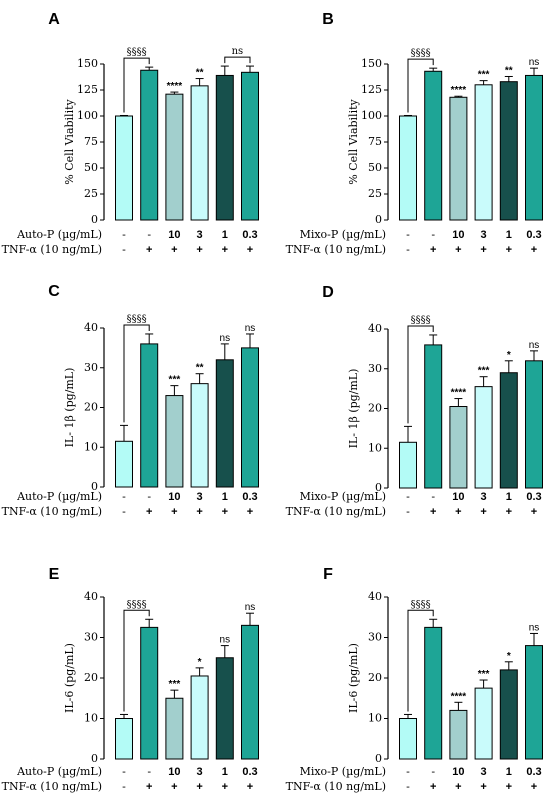 Image resolution: width=550 pixels, height=795 pixels. Describe the element at coordinates (371, 63) in the screenshot. I see `y-tick-label: 150` at that location.